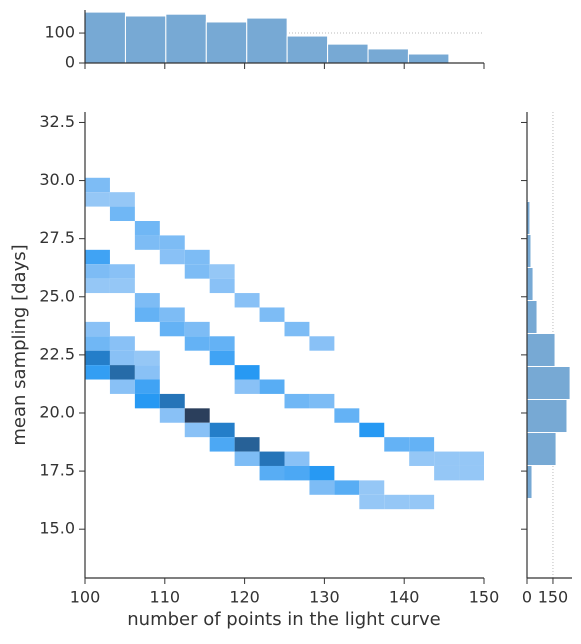 The height and width of the screenshot is (644, 581). Describe the element at coordinates (57, 353) in the screenshot. I see `y-tick-label: 22.5` at that location.